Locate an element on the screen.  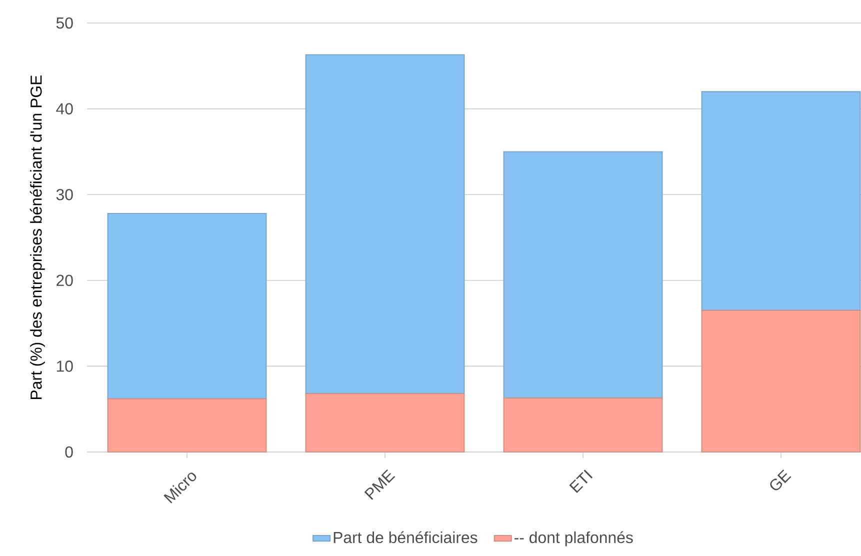
x-tick-label: ETI is located at coordinates (581, 481).